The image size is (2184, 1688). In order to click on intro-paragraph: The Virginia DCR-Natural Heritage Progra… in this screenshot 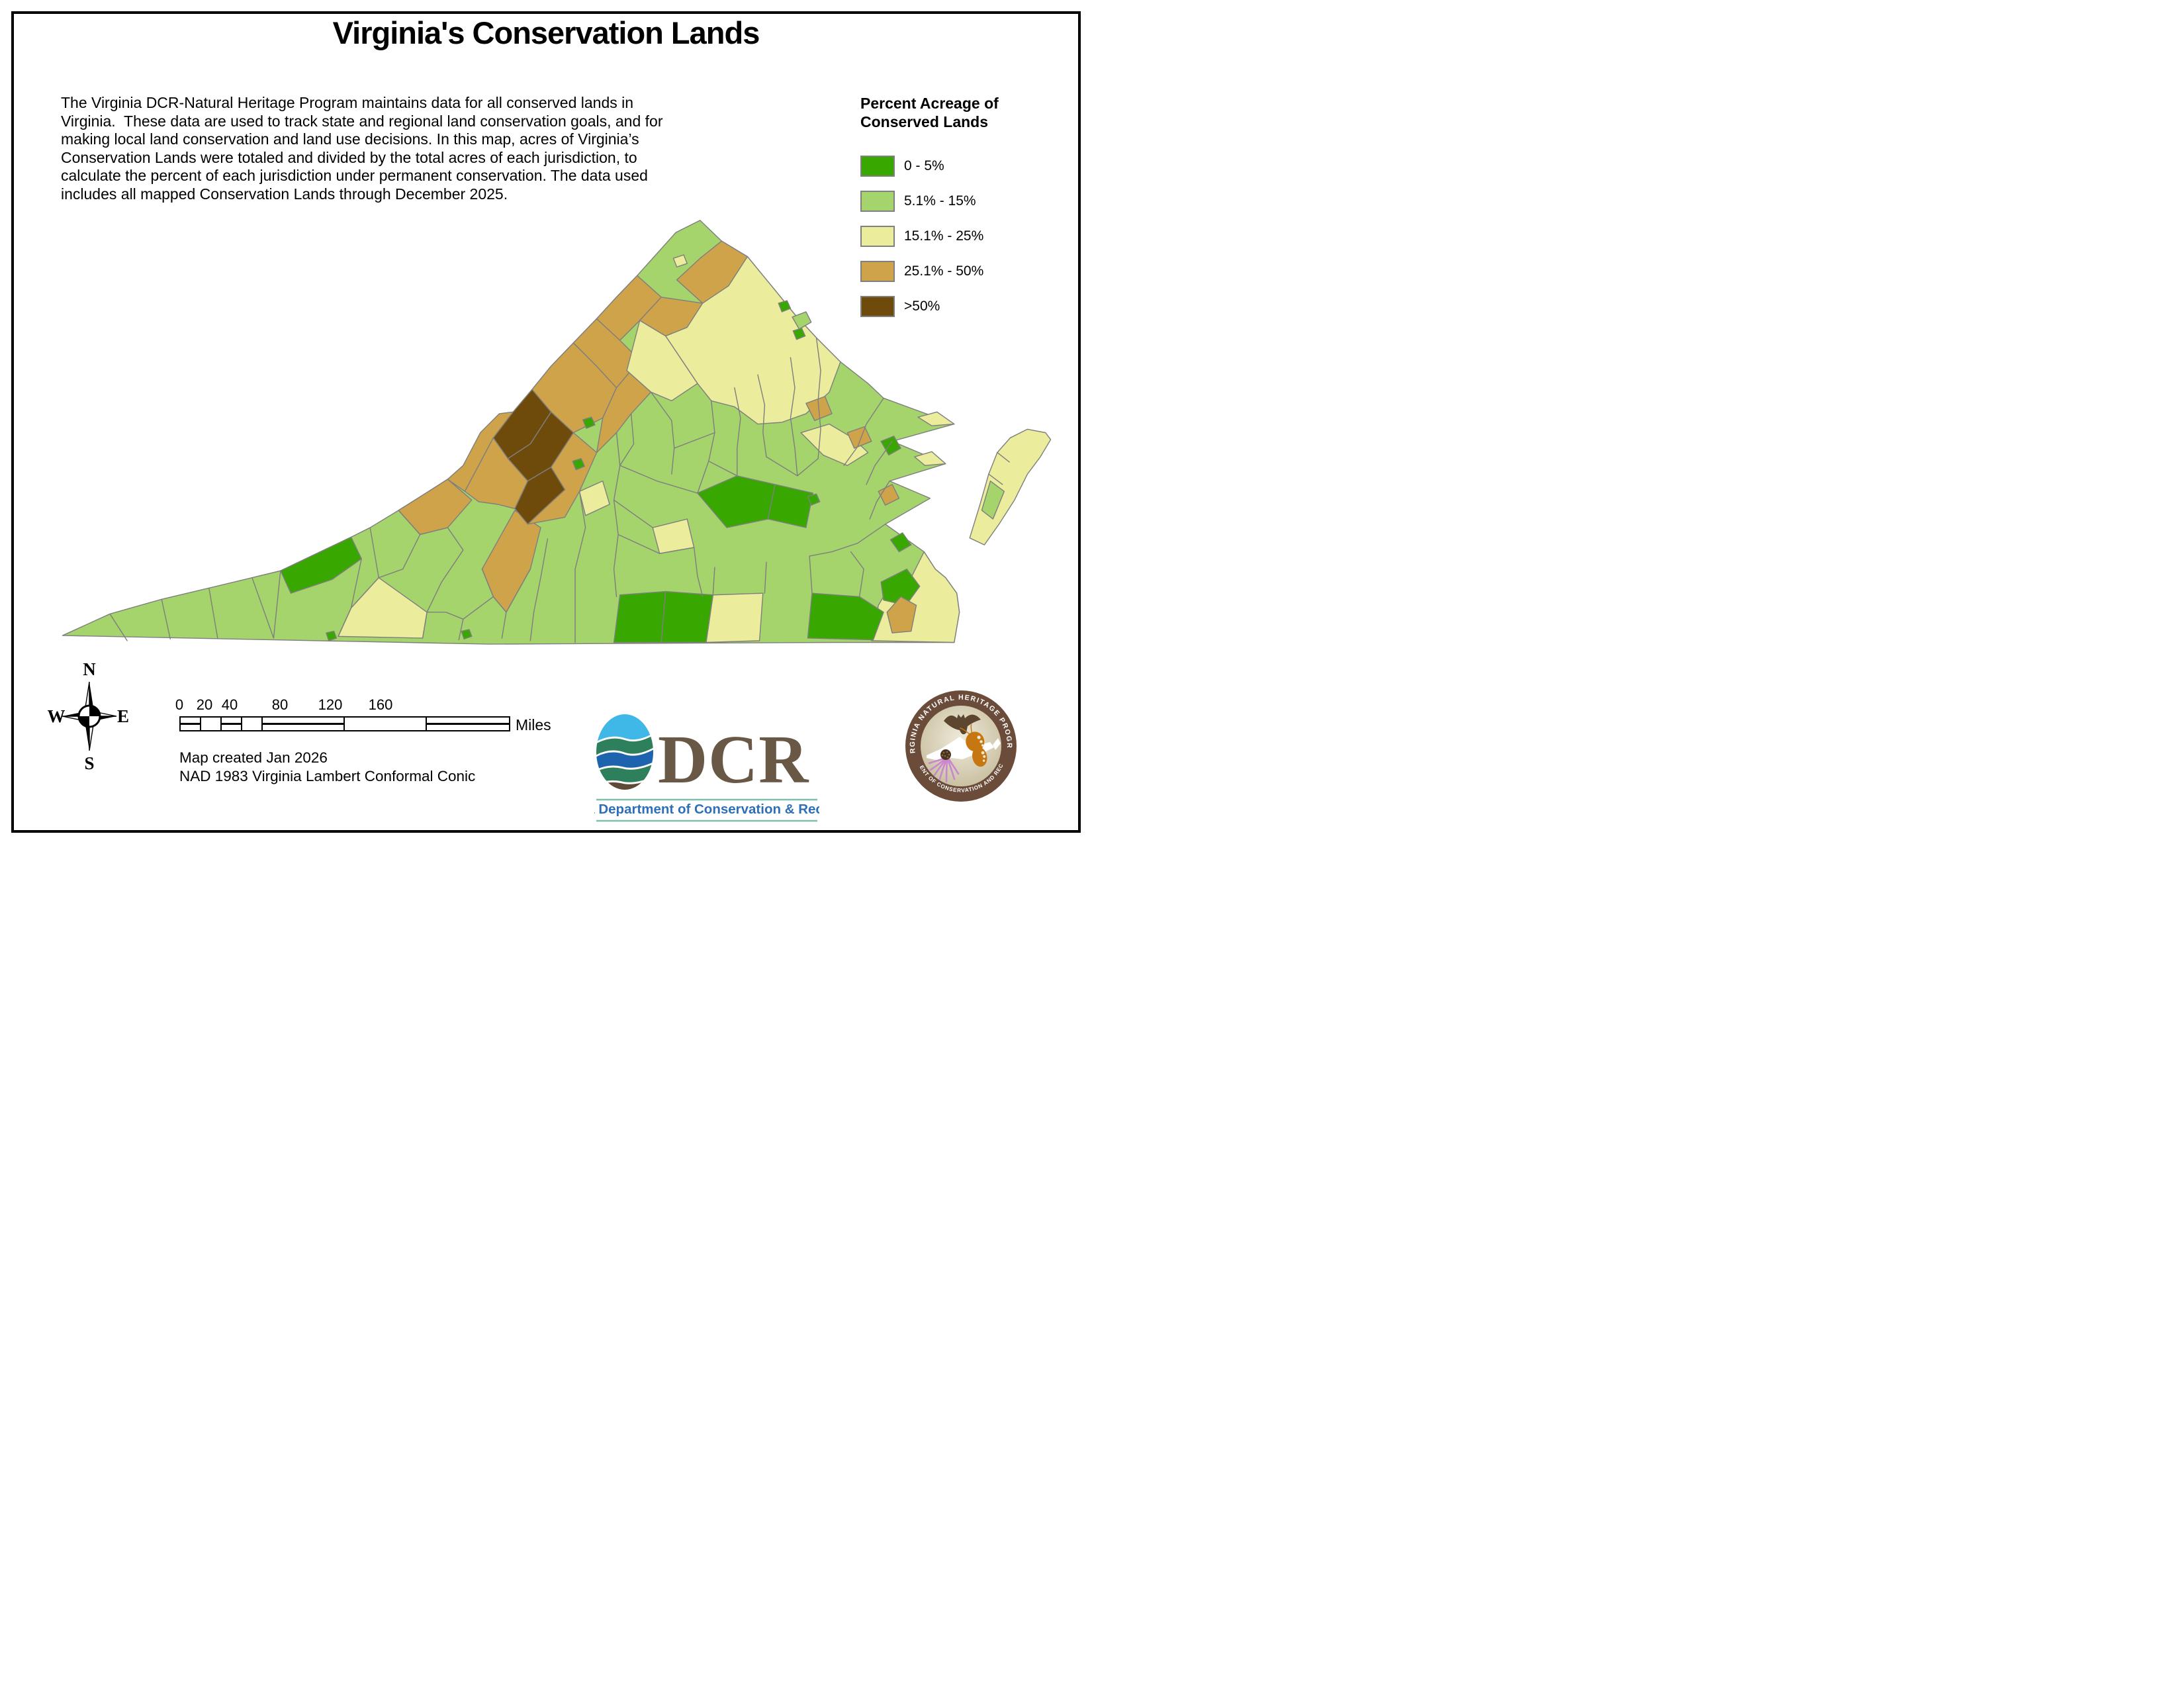, I will do `click(364, 148)`.